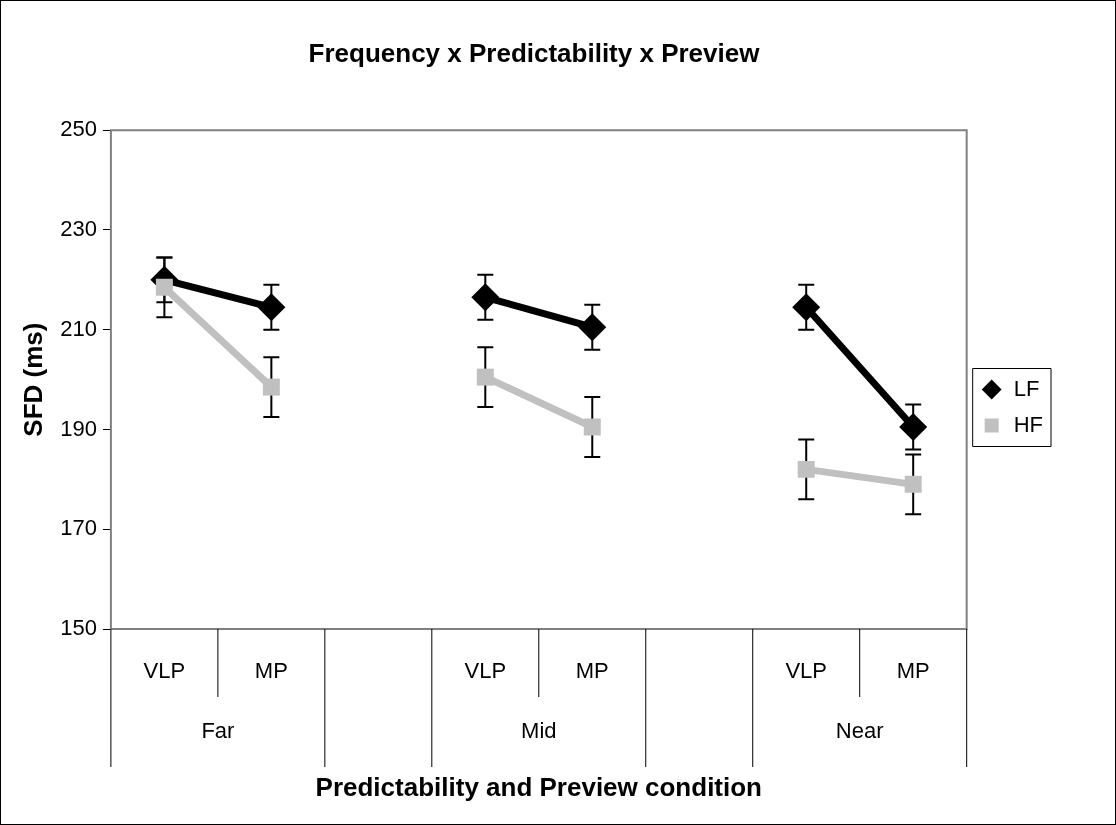 This screenshot has width=1116, height=825. Describe the element at coordinates (218, 731) in the screenshot. I see `text: Far` at that location.